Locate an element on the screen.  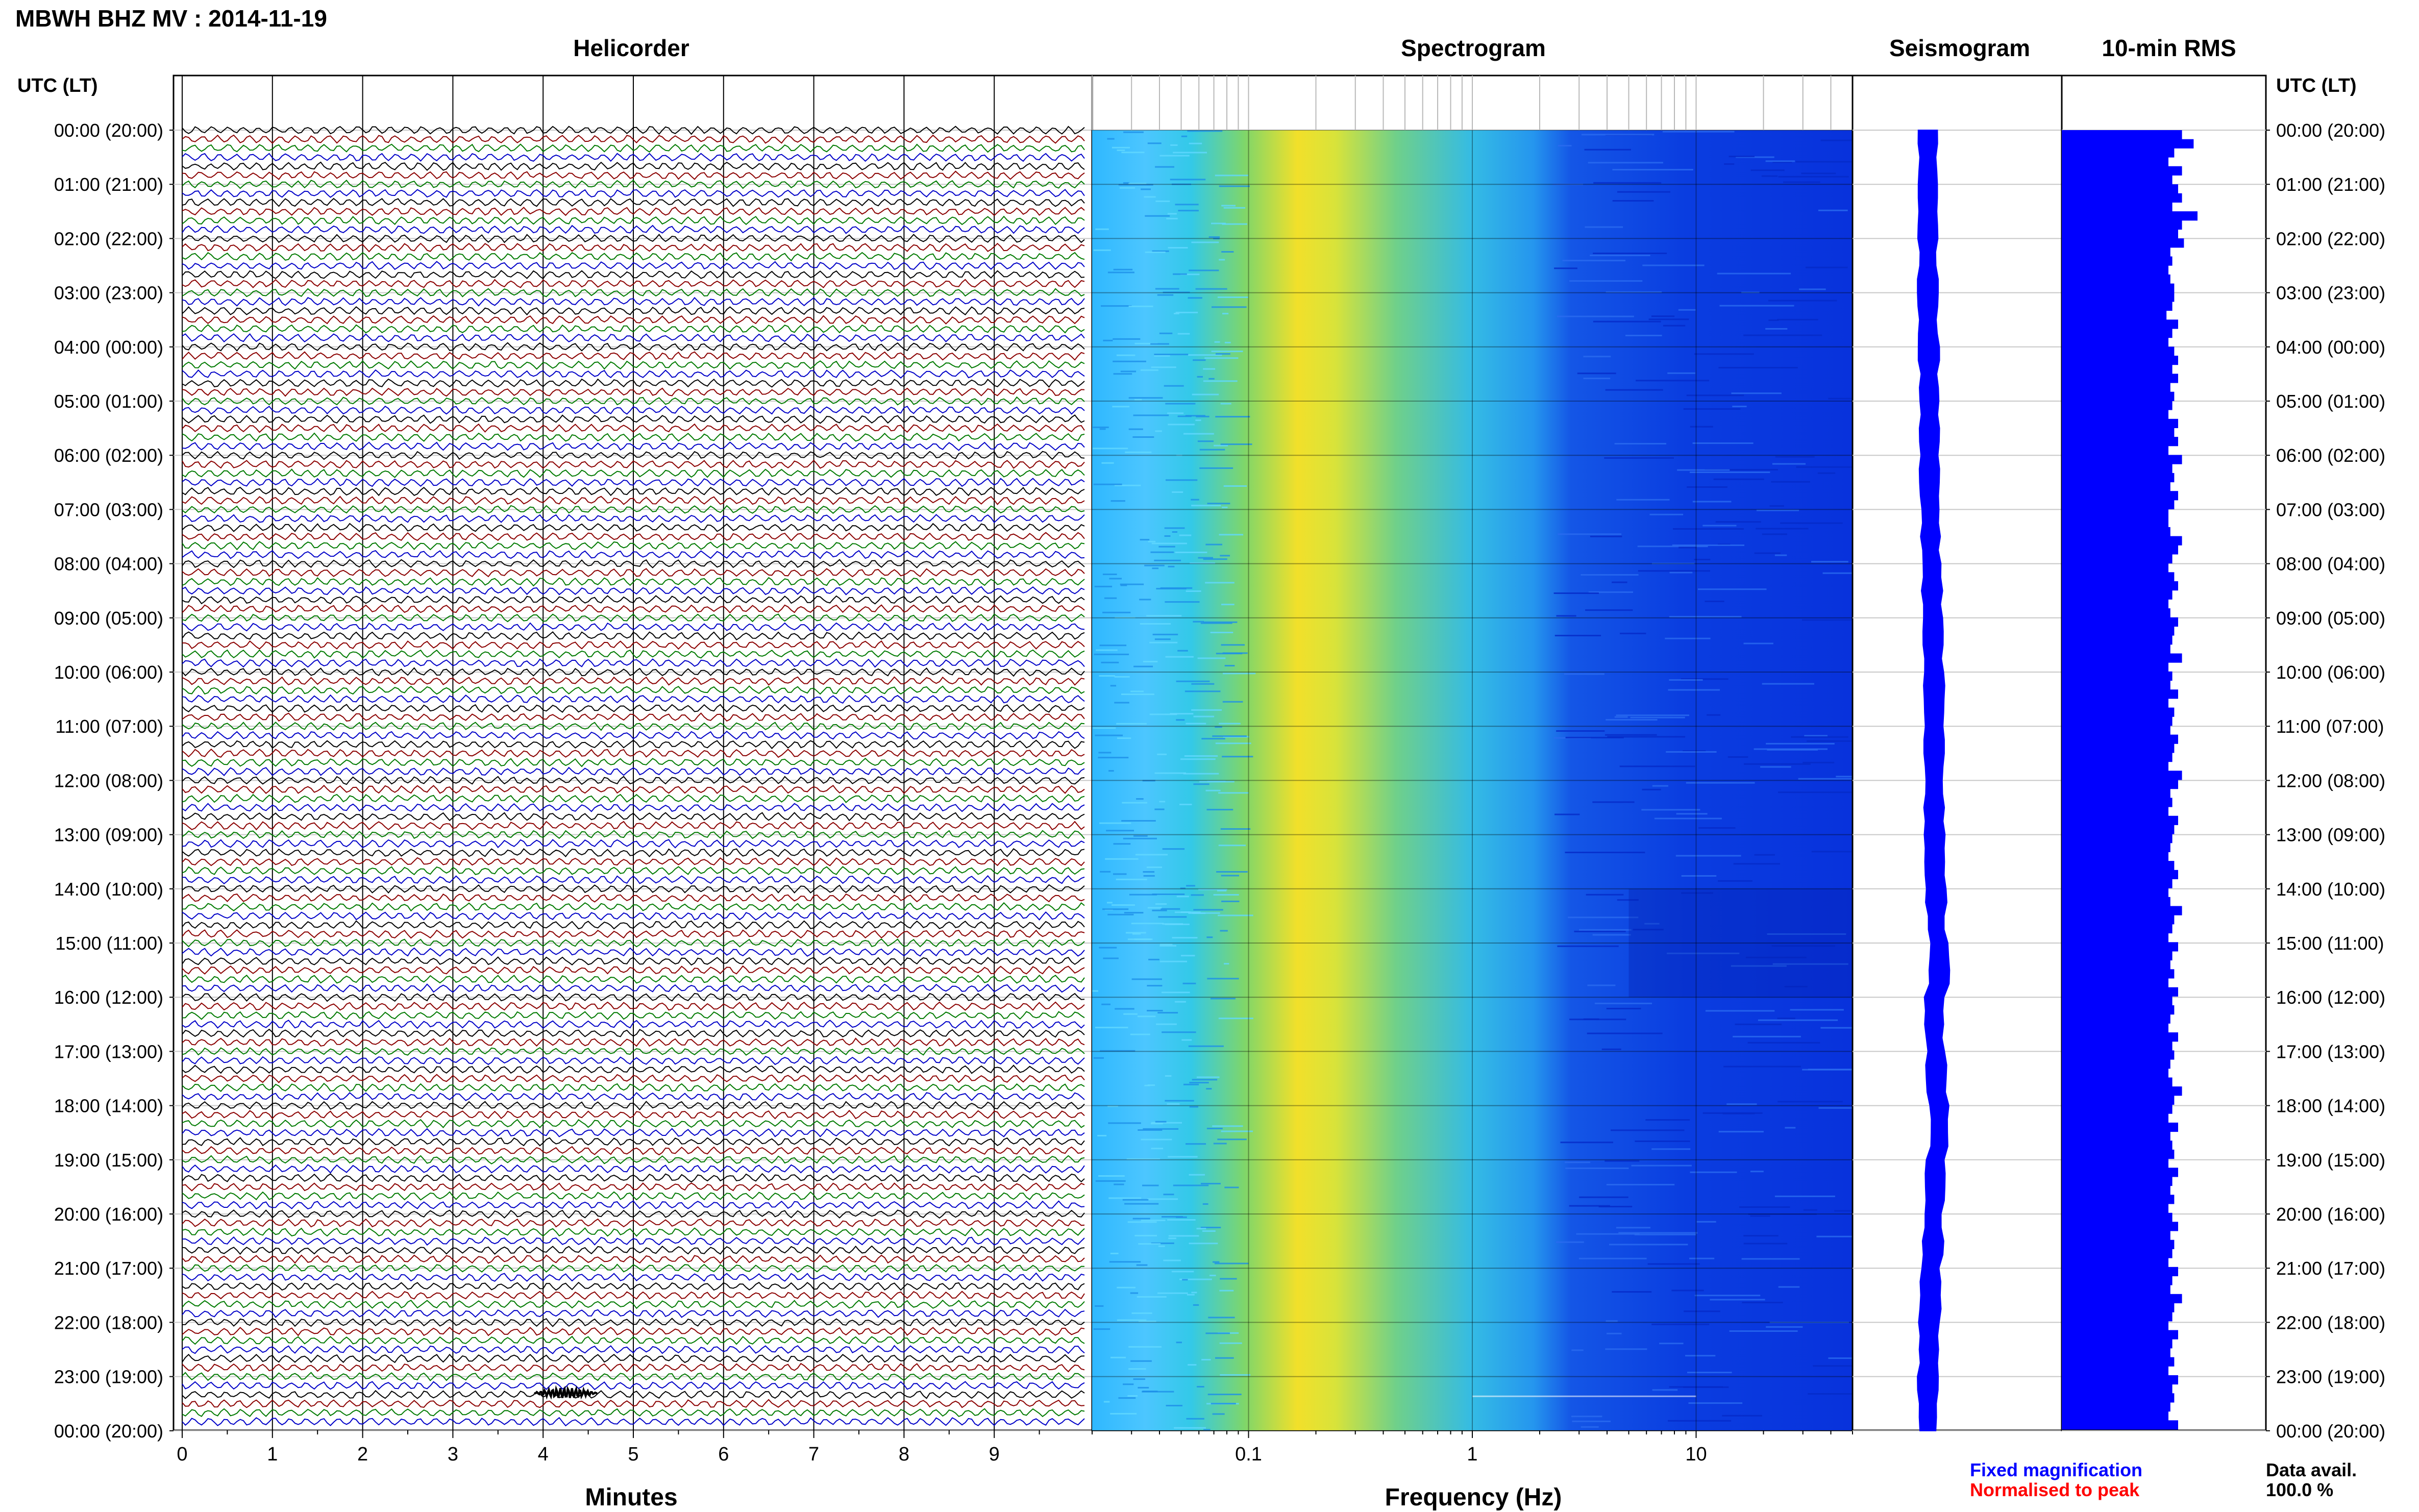
time-label-right: 16:00 (12:00) is located at coordinates (2330, 997).